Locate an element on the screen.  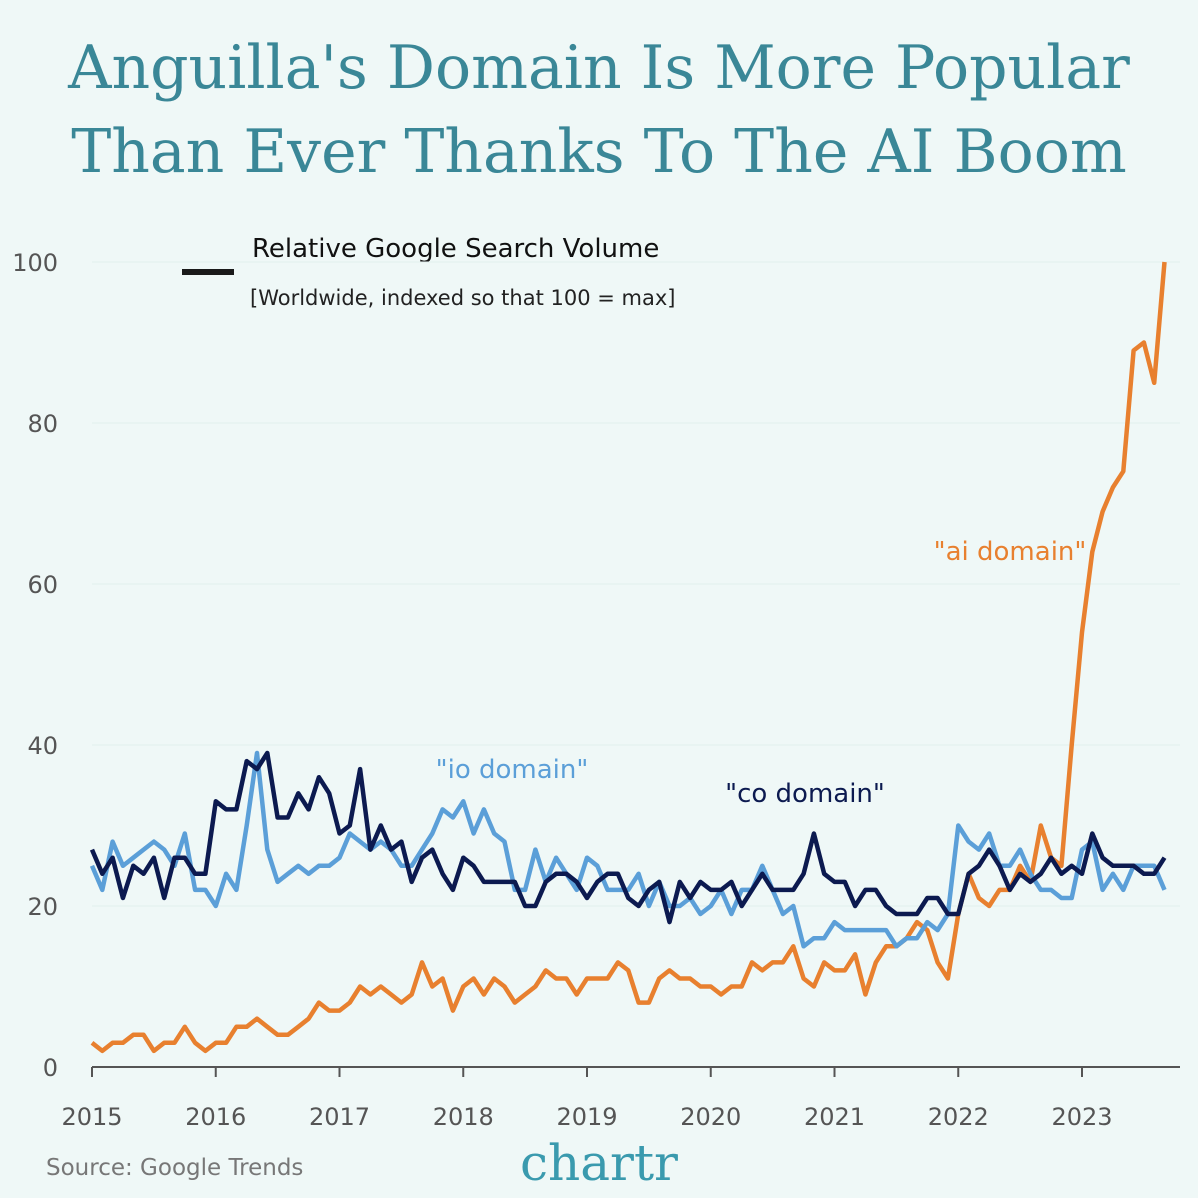
x-tick-label: 2023 is located at coordinates (1081, 1117).